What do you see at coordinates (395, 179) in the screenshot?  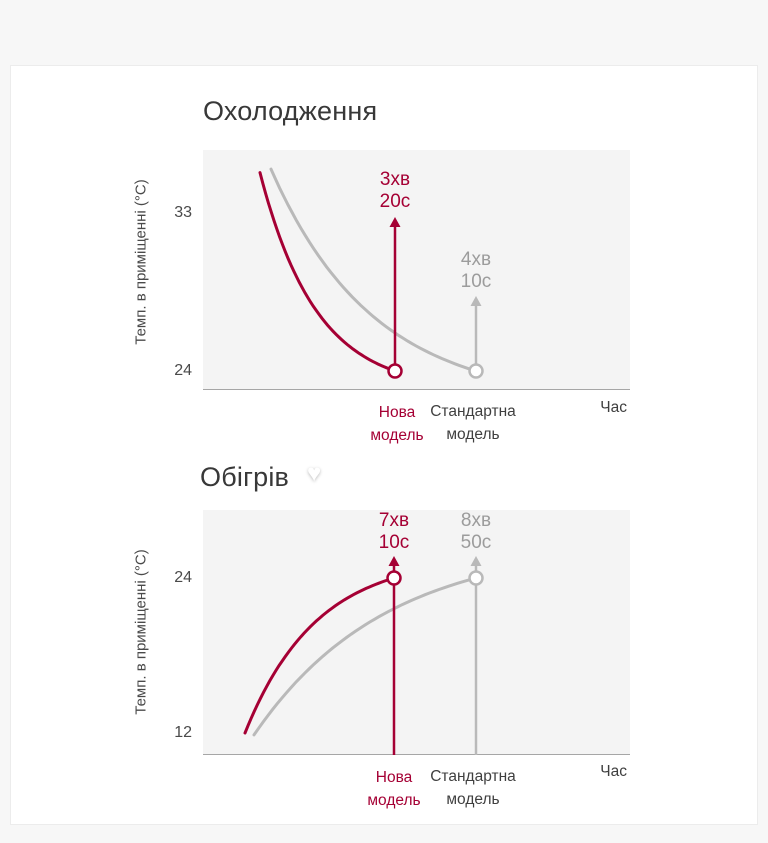 I see `annotation-line: 3хв` at bounding box center [395, 179].